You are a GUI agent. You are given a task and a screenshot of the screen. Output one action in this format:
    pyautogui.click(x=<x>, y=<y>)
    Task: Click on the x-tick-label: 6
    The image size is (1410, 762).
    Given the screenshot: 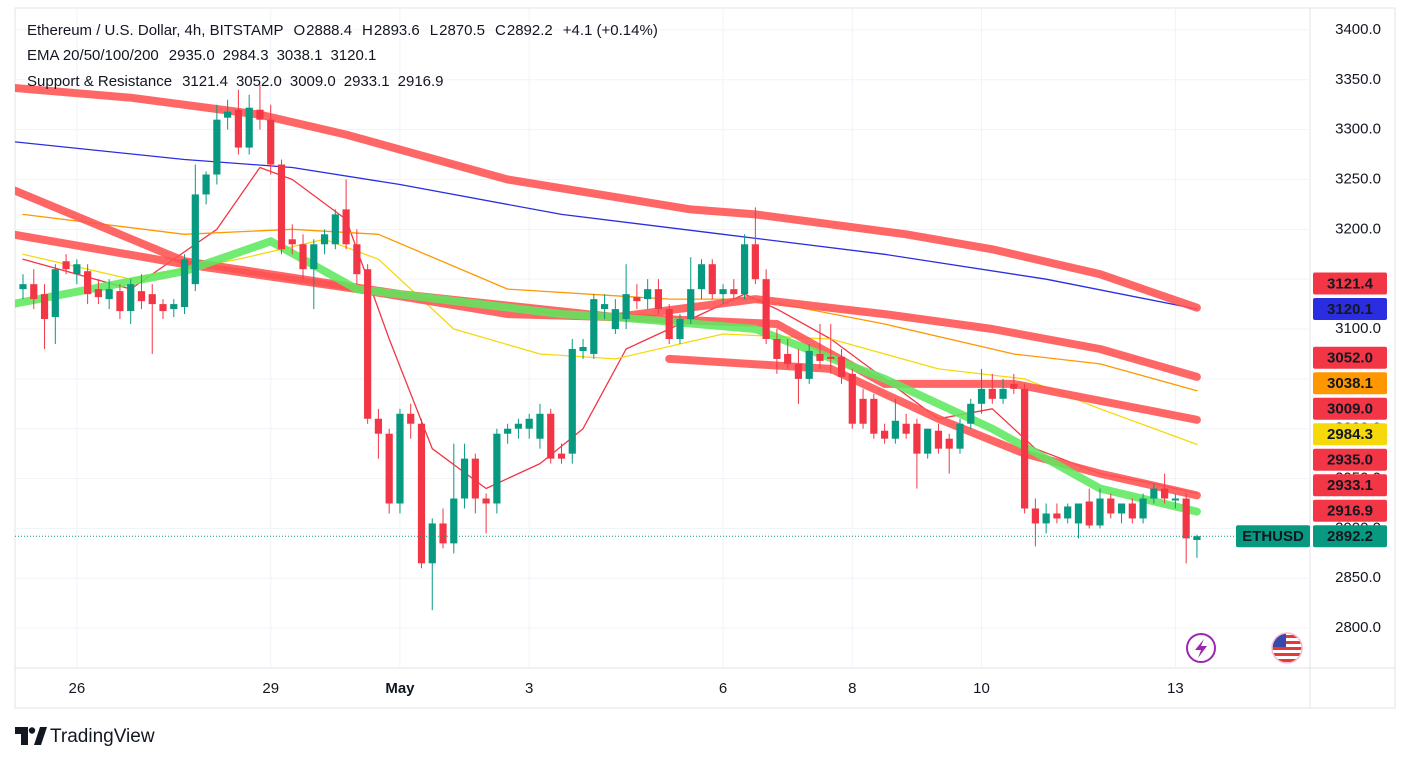 What is the action you would take?
    pyautogui.click(x=723, y=688)
    